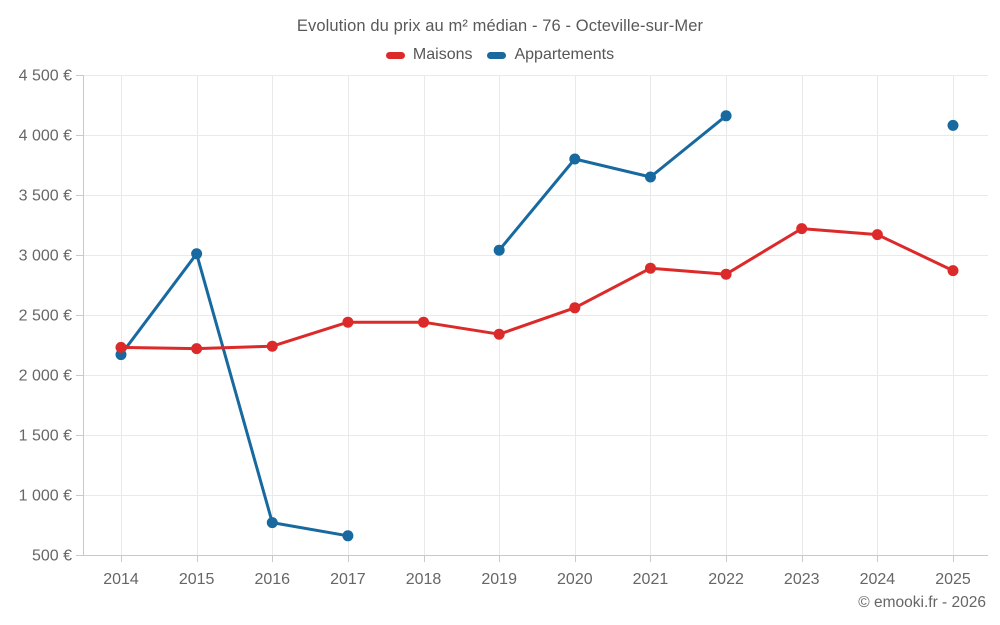  Describe the element at coordinates (802, 579) in the screenshot. I see `x-tick-label: 2023` at that location.